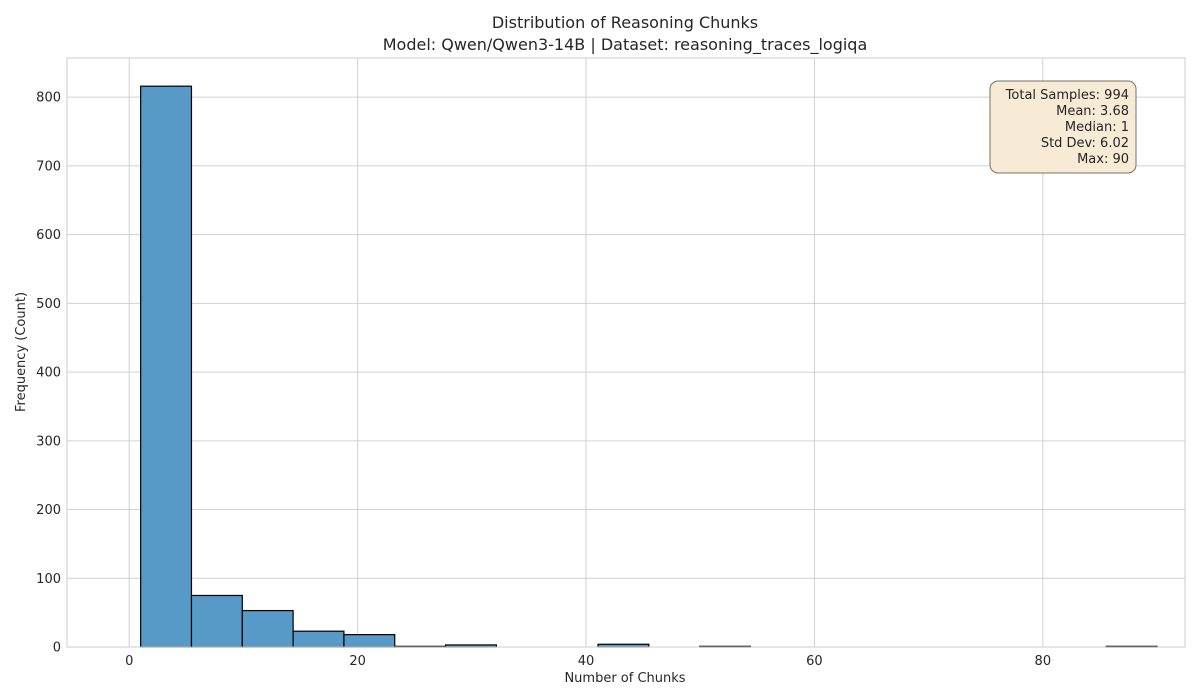 The image size is (1200, 700). Describe the element at coordinates (48, 98) in the screenshot. I see `y-tick-label: 800` at that location.